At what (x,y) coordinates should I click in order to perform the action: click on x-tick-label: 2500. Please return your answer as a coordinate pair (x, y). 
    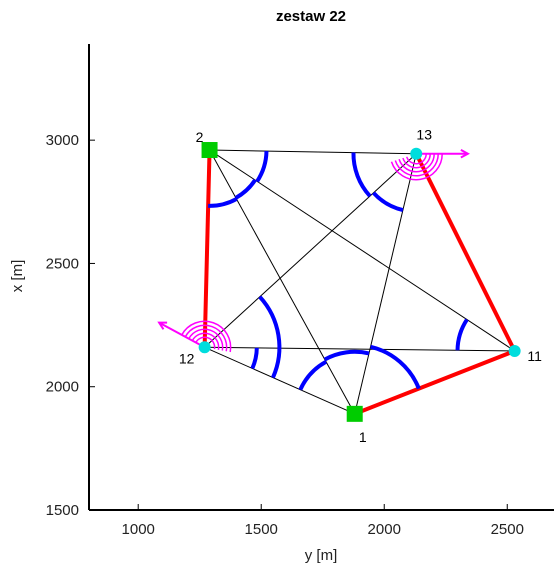
    Looking at the image, I should click on (507, 529).